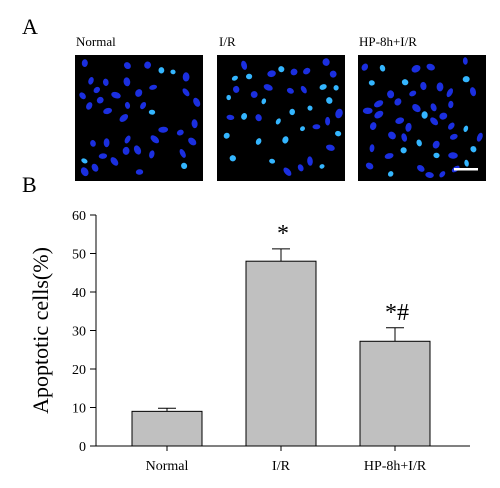 The height and width of the screenshot is (488, 500). I want to click on micrograph-hp8h-ir, so click(422, 118).